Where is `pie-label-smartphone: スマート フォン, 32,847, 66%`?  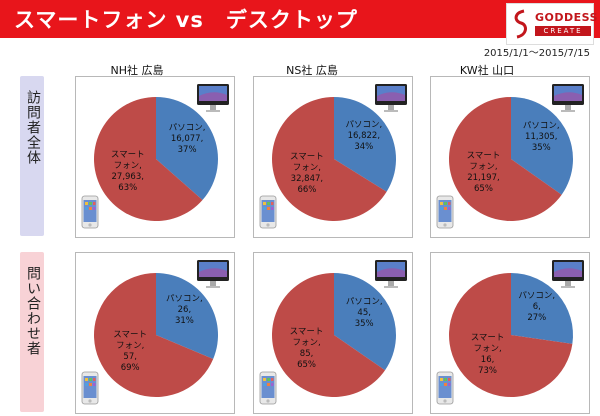 pie-label-smartphone: スマート フォン, 32,847, 66% is located at coordinates (307, 174).